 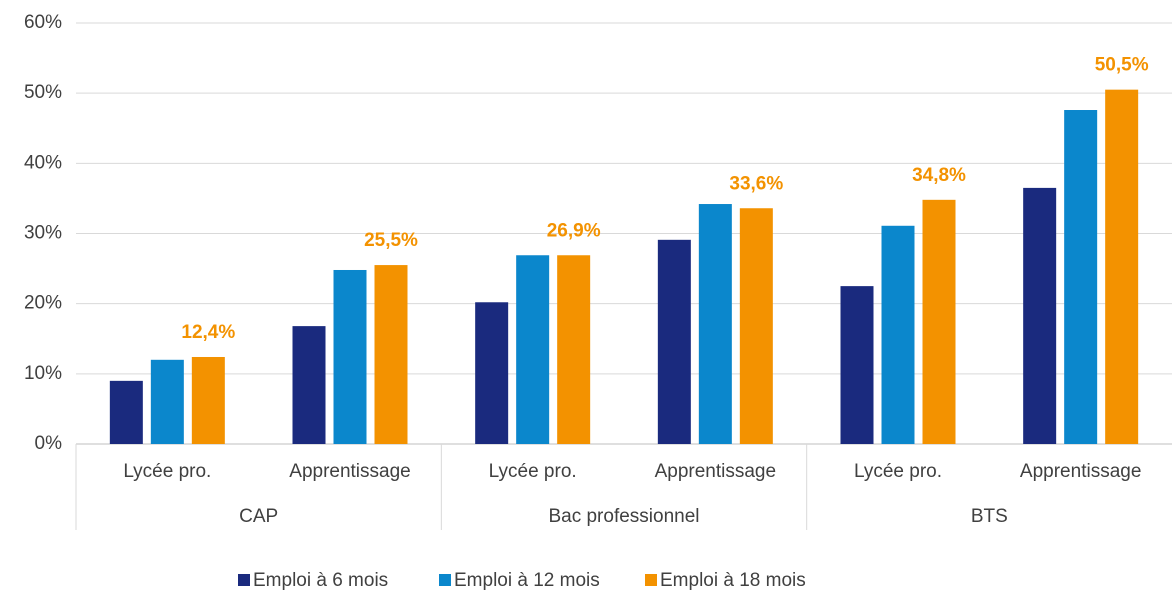 I want to click on data-label: 33,6%, so click(x=756, y=183).